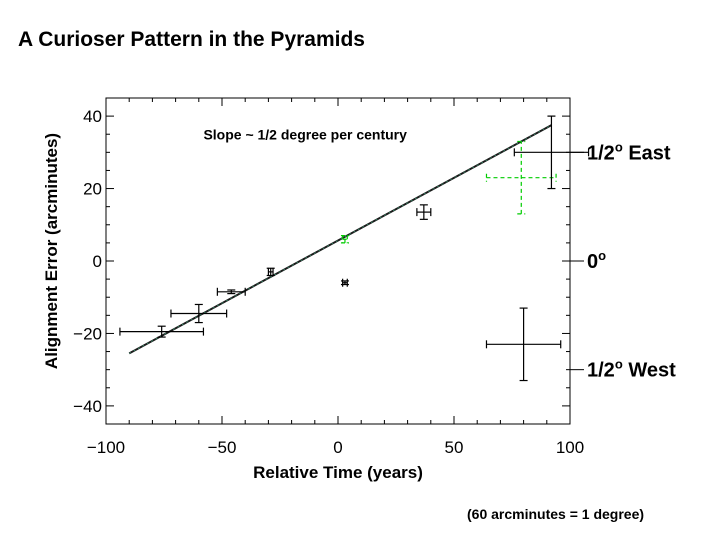 The width and height of the screenshot is (720, 540). What do you see at coordinates (92, 189) in the screenshot?
I see `y-tick-label: 20` at bounding box center [92, 189].